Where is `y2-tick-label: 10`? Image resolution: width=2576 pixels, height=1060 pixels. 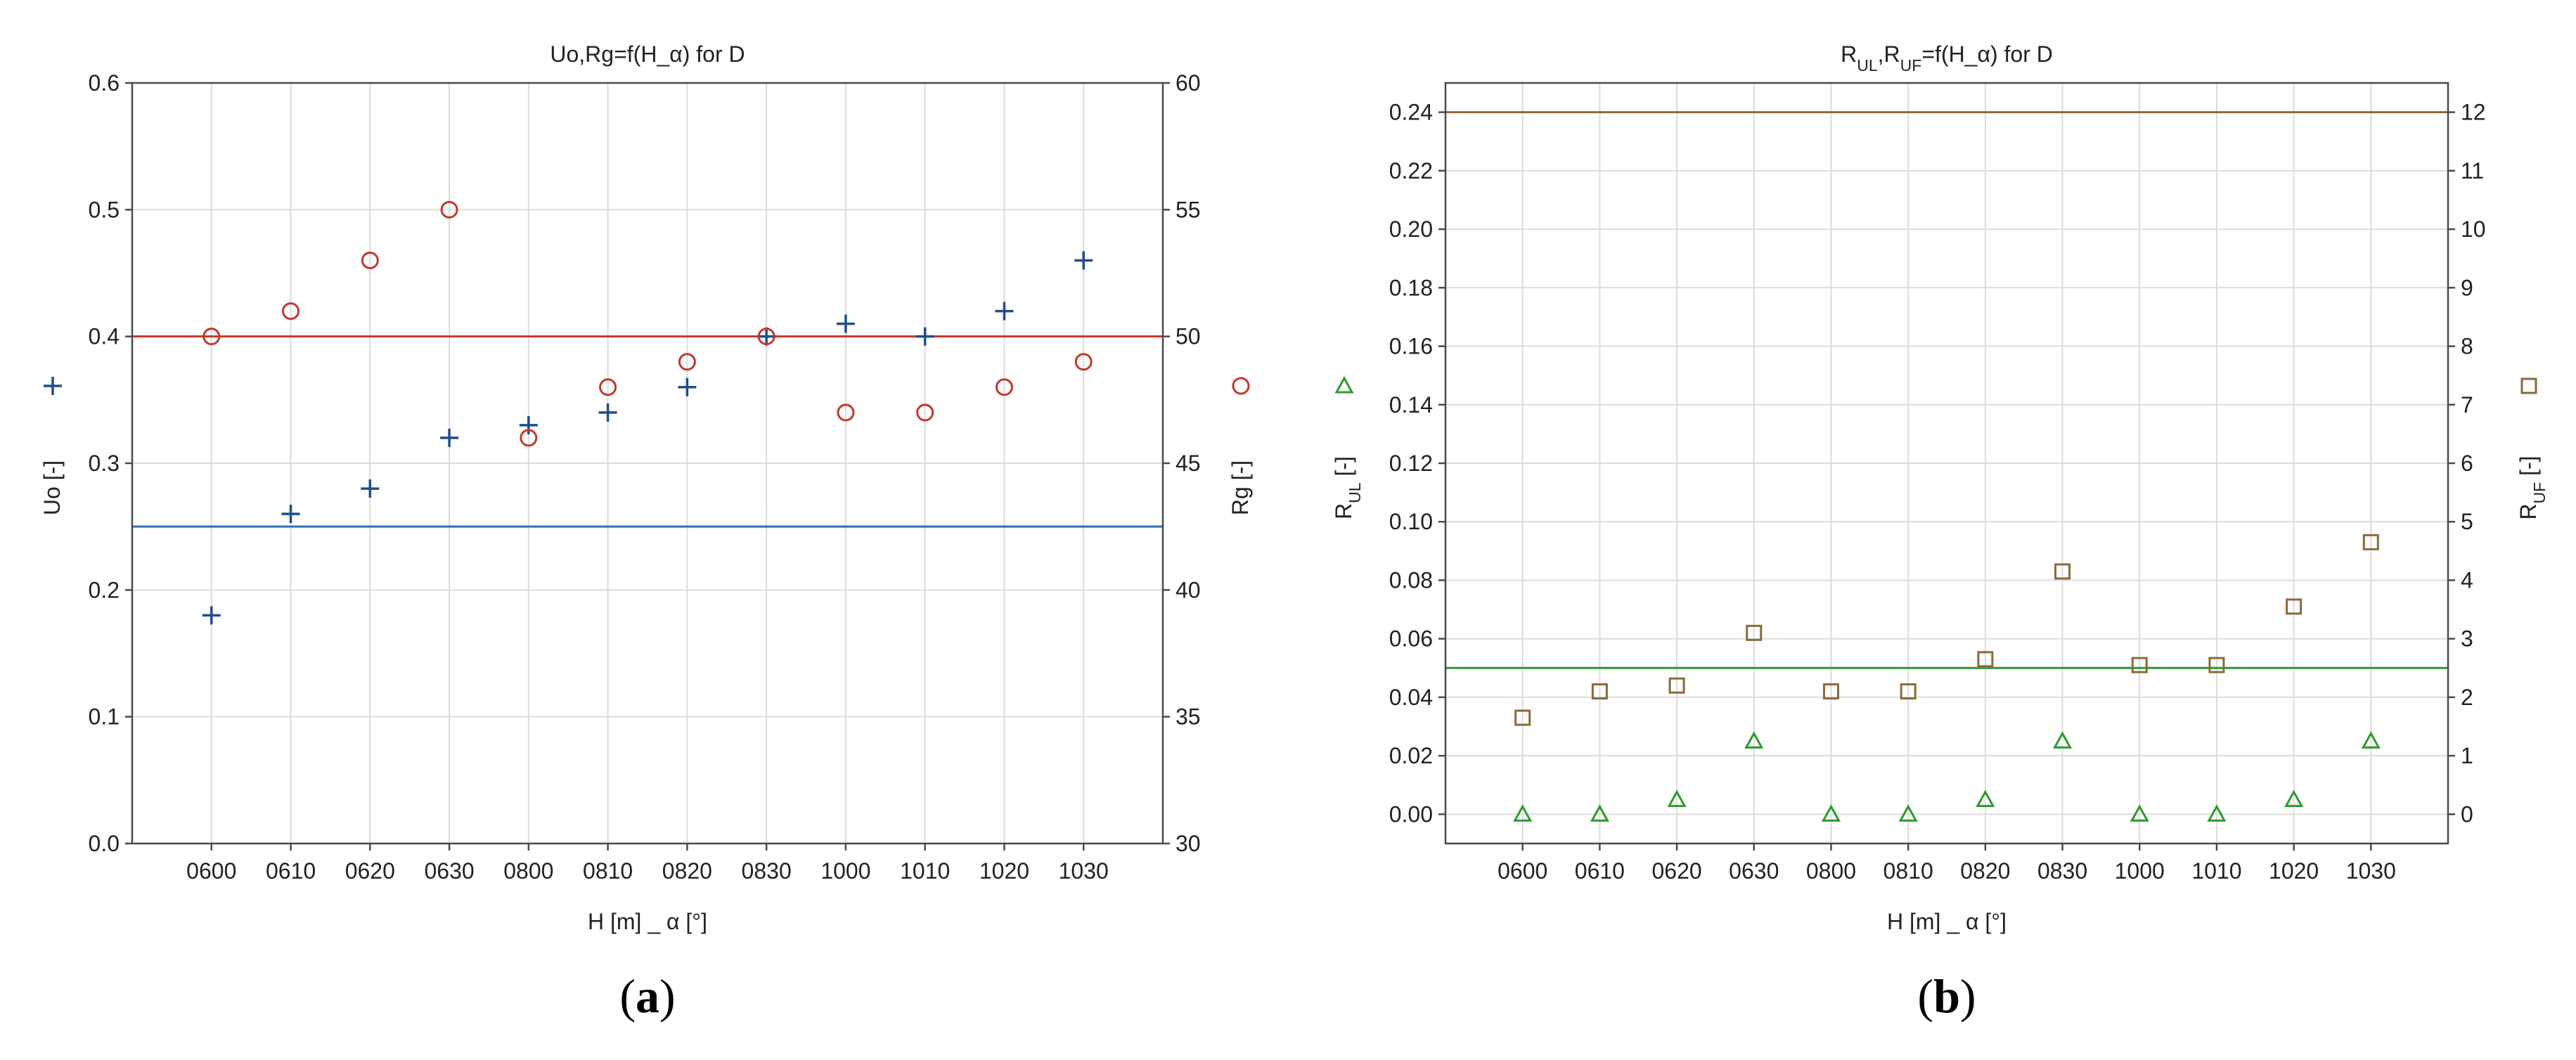 y2-tick-label: 10 is located at coordinates (2473, 229).